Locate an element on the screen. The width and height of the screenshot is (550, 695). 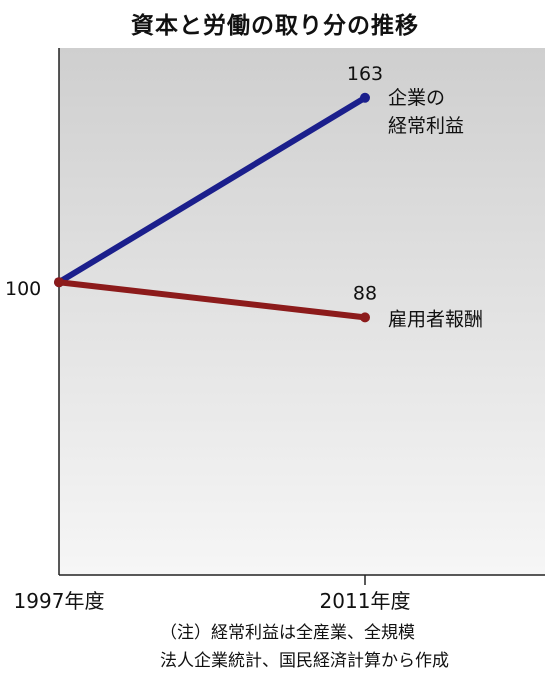
series-name-label-0-0: 企業の is located at coordinates (416, 98).